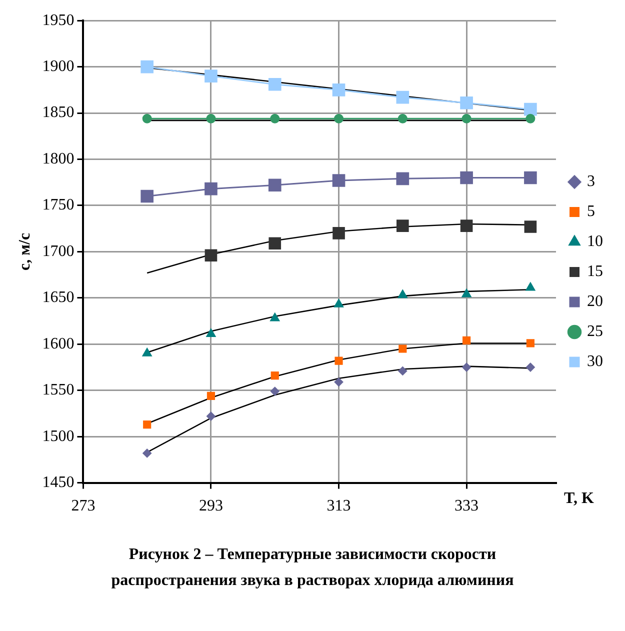 The width and height of the screenshot is (625, 631). I want to click on y-tick-label: 1850, so click(58, 113).